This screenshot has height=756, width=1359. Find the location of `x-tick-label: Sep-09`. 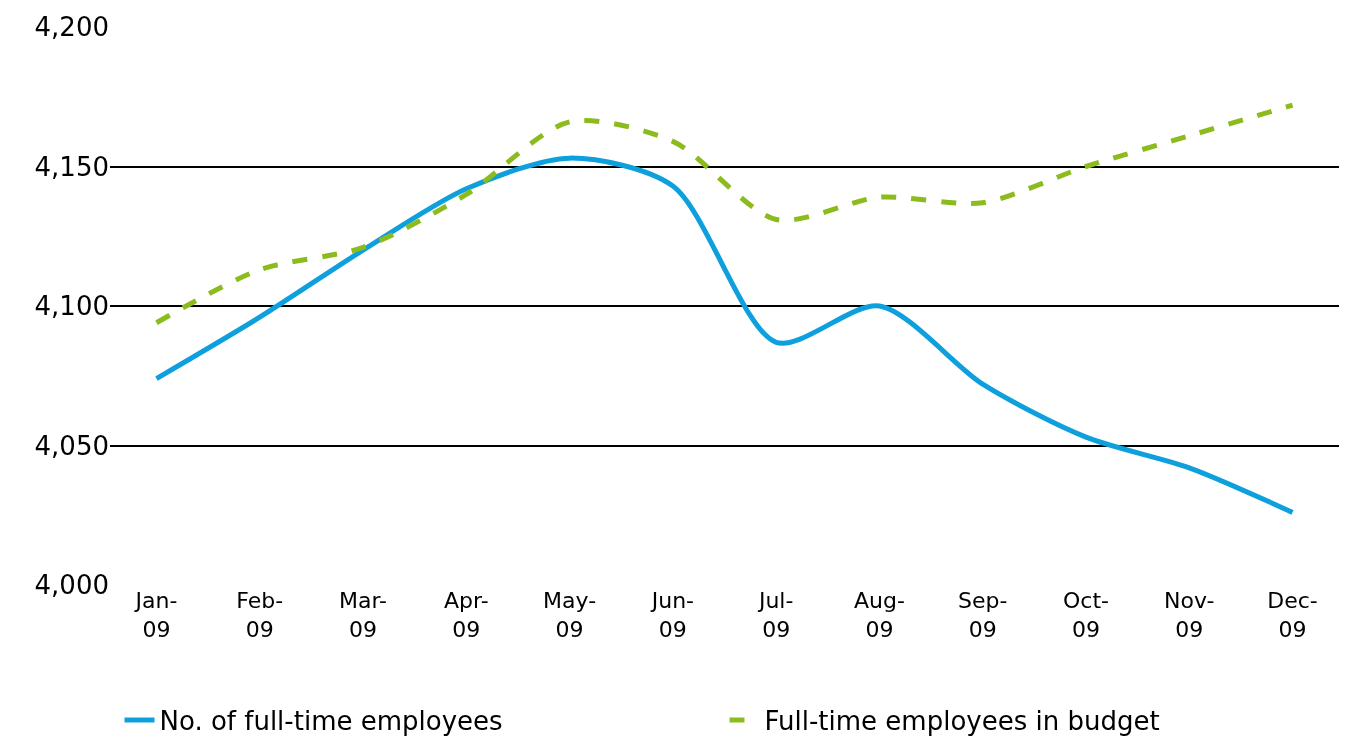

x-tick-label: Sep-09 is located at coordinates (982, 615).